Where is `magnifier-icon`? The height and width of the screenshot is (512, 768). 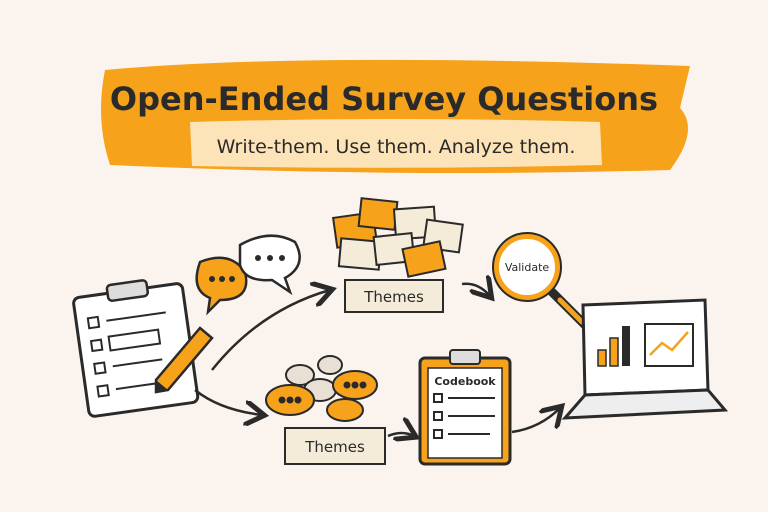 magnifier-icon is located at coordinates (541, 281).